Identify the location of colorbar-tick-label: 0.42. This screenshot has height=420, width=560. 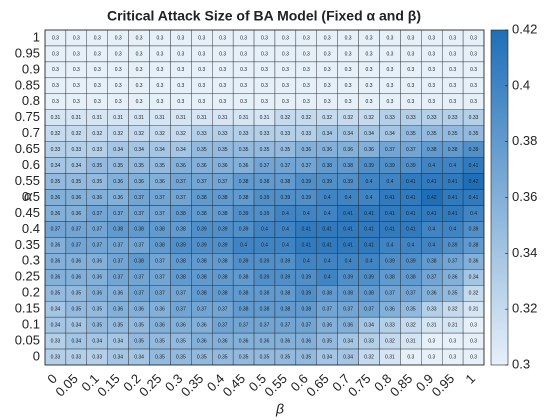
(524, 28).